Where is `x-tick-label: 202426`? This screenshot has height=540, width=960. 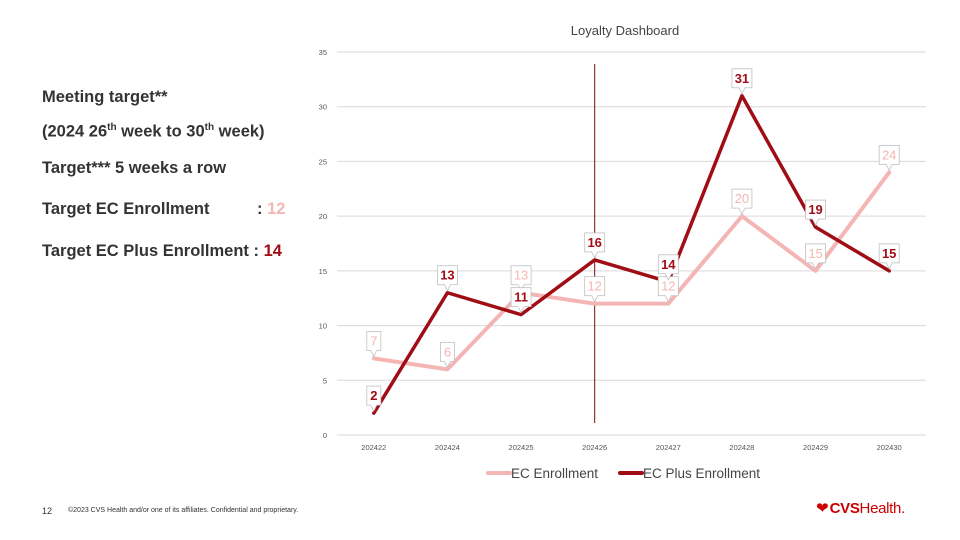 x-tick-label: 202426 is located at coordinates (594, 447).